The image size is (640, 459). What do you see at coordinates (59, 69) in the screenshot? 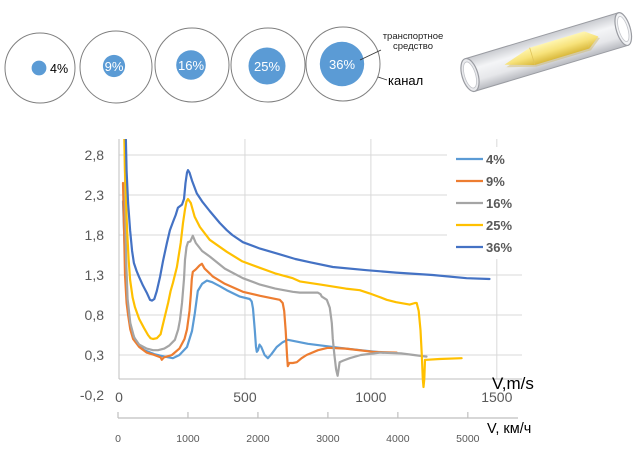
I see `cross-section-label: 4%` at bounding box center [59, 69].